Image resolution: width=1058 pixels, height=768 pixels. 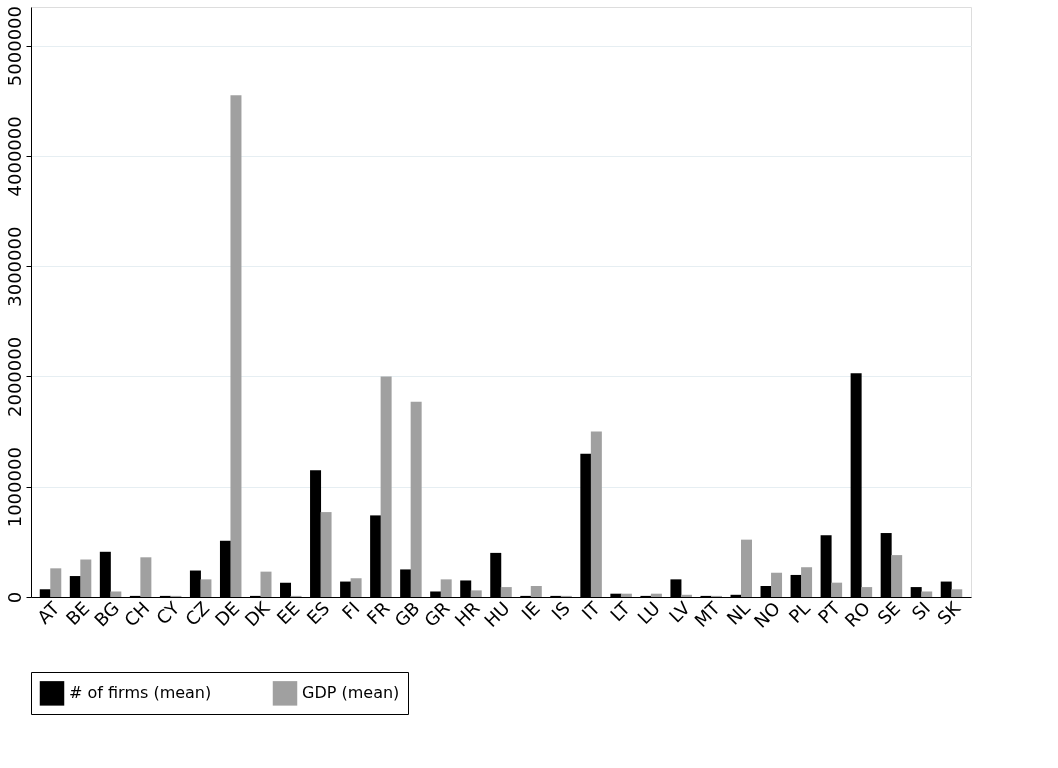 What do you see at coordinates (648, 613) in the screenshot?
I see `x-tick-label: LU` at bounding box center [648, 613].